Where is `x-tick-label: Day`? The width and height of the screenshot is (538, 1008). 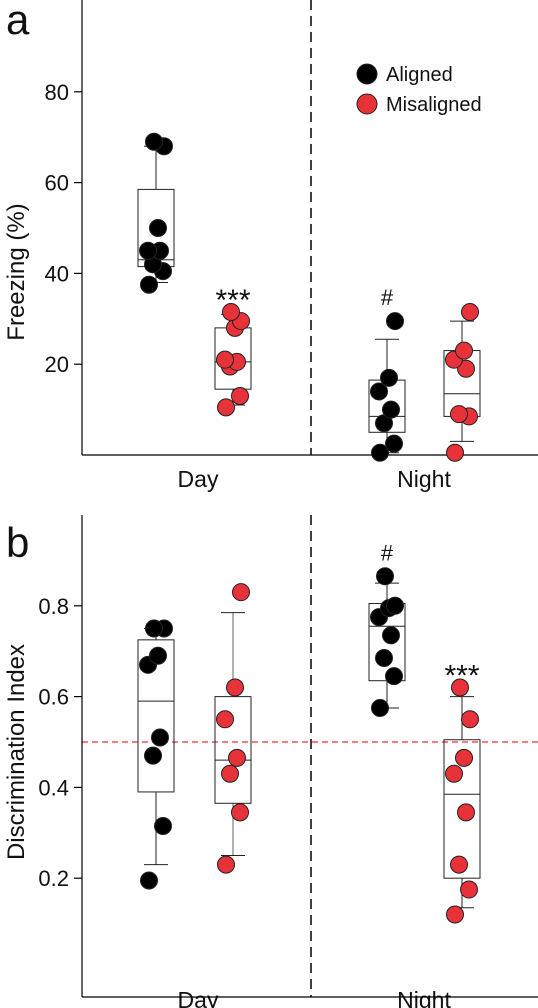
x-tick-label: Day is located at coordinates (198, 479).